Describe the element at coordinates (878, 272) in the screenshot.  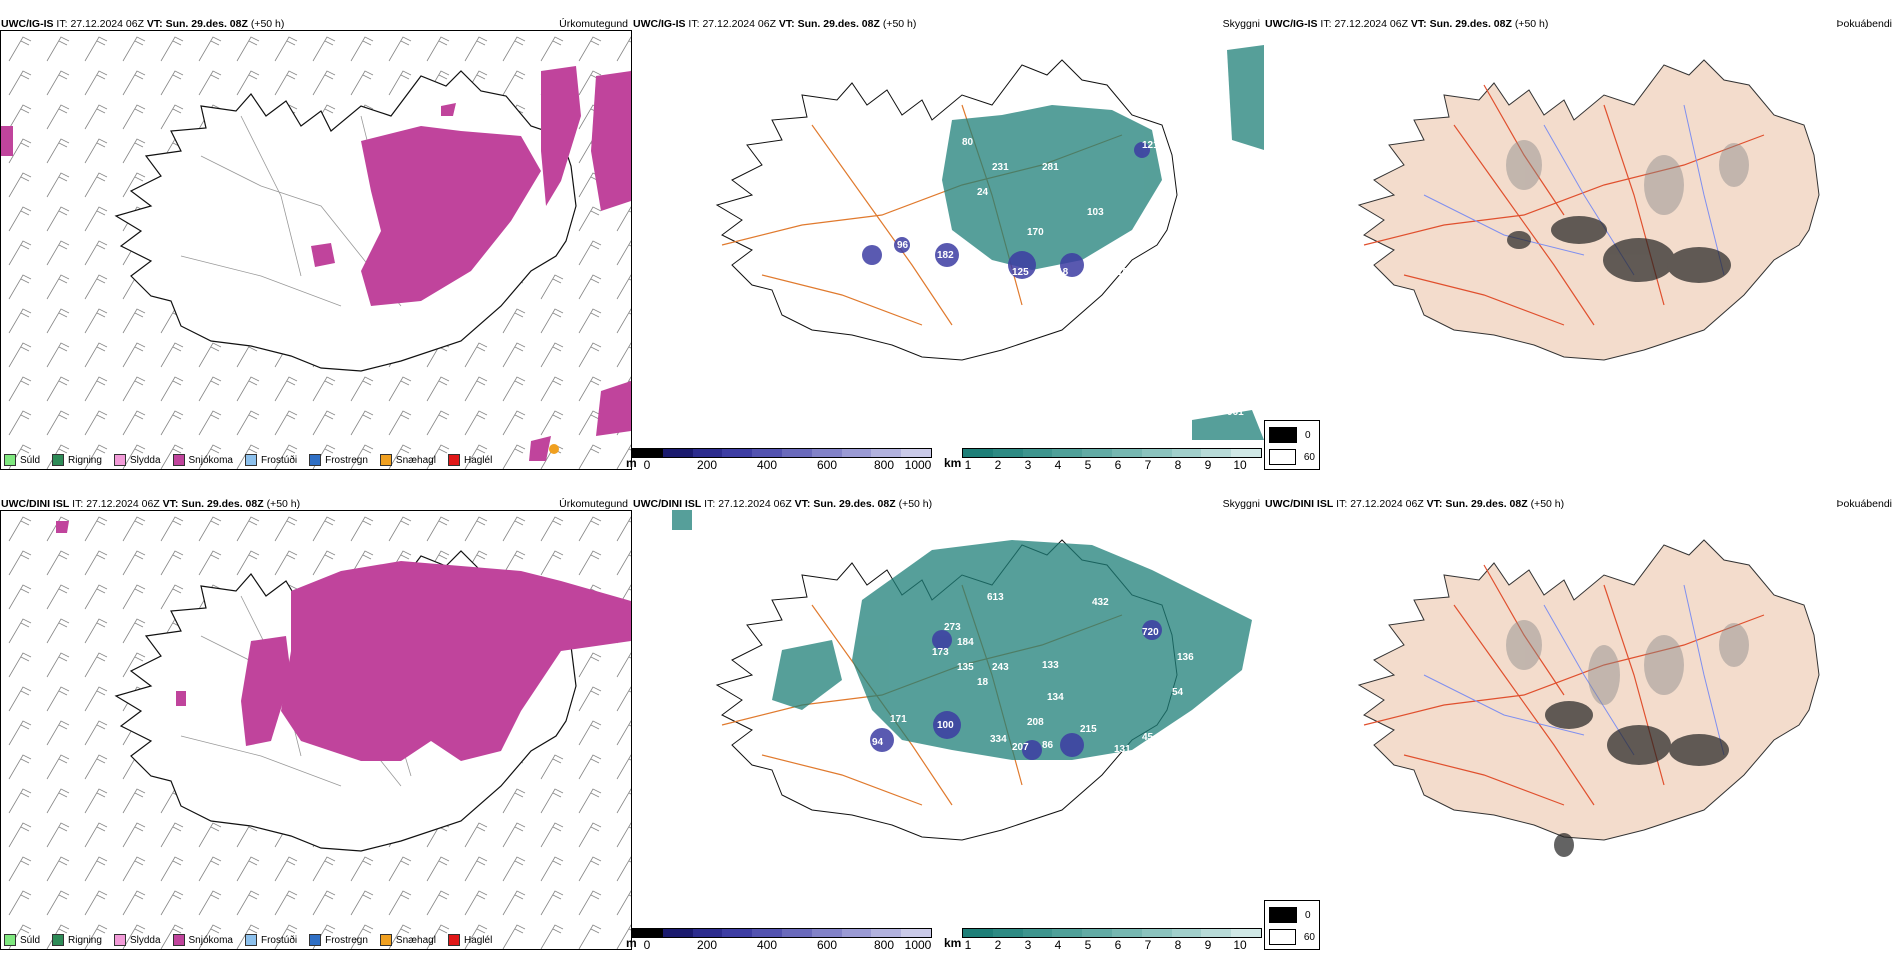
I see `svg-text: 30` at that location.